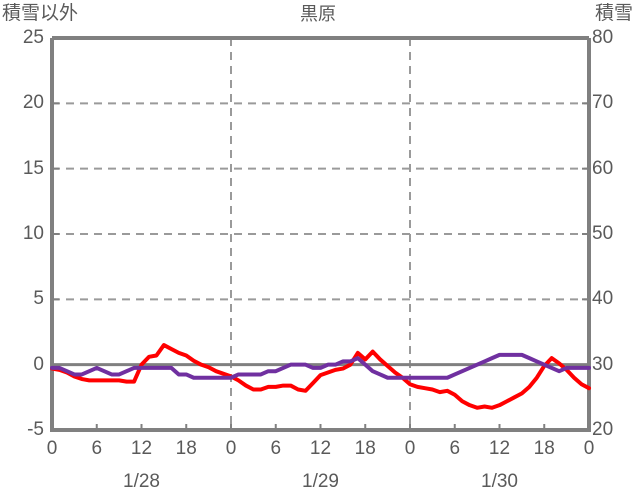  Describe the element at coordinates (603, 299) in the screenshot. I see `right-axis-tick-label: 40` at that location.